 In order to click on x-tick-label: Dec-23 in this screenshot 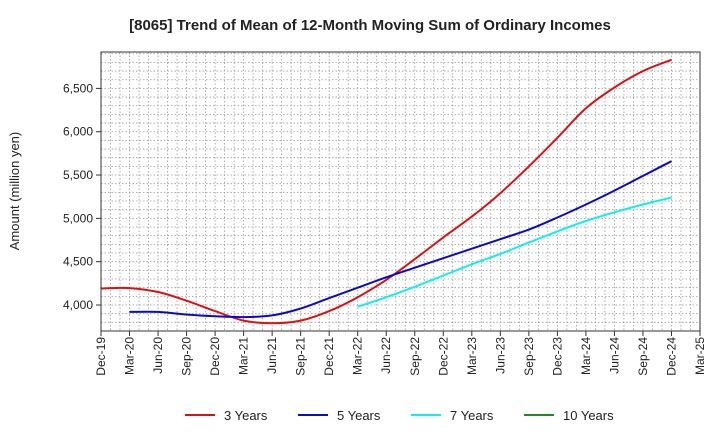, I will do `click(557, 356)`.